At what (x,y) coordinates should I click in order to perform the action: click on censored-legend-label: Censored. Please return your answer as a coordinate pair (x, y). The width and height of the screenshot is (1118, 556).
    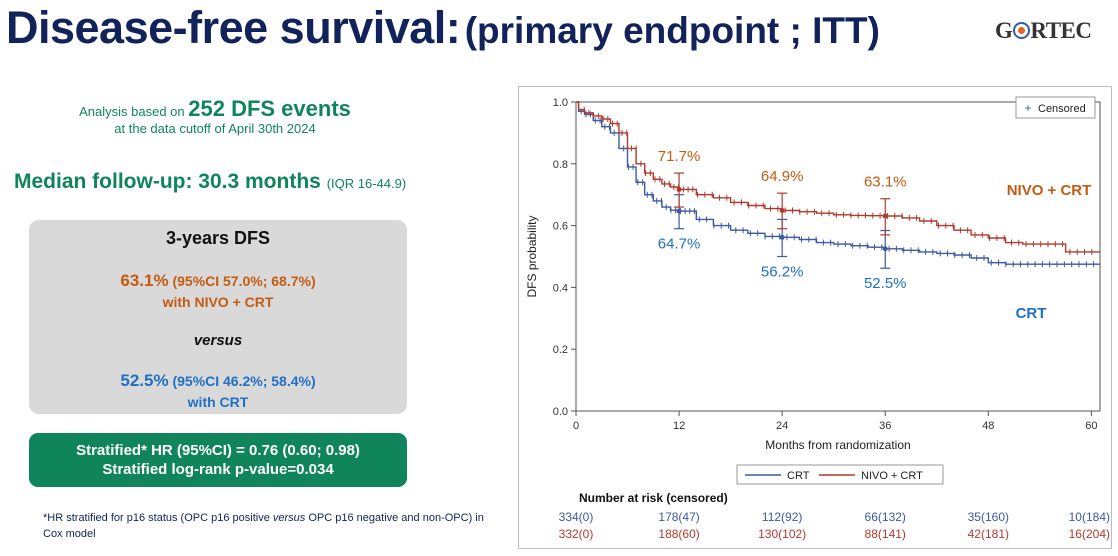
    Looking at the image, I should click on (1062, 109).